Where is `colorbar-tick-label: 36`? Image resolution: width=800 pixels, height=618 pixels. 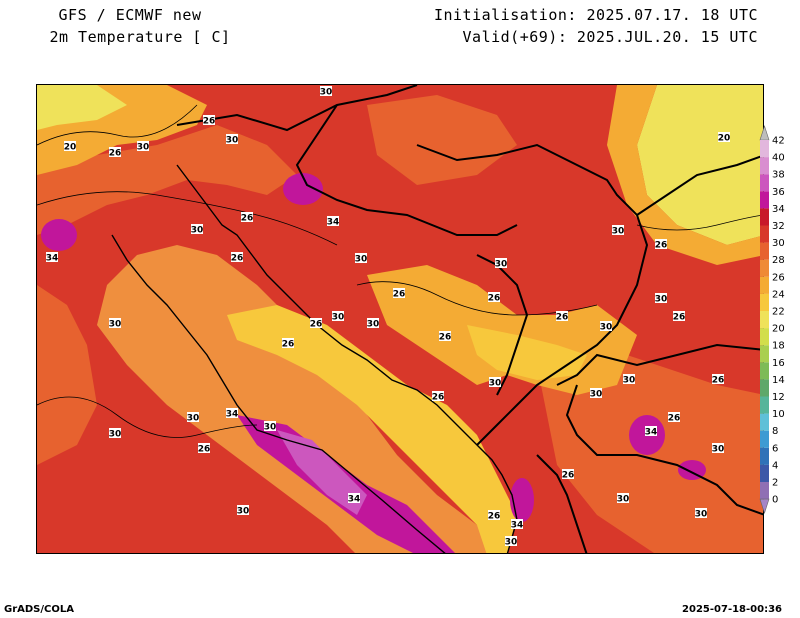 colorbar-tick-label: 36 is located at coordinates (778, 192).